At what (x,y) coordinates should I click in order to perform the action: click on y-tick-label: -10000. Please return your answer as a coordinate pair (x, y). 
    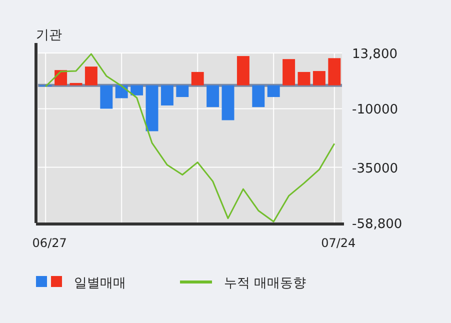
    Looking at the image, I should click on (375, 110).